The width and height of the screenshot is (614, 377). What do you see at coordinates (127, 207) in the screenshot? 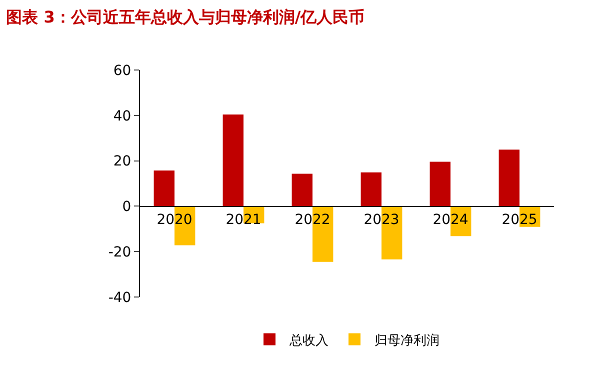
I see `y-tick-label: 0` at bounding box center [127, 207].